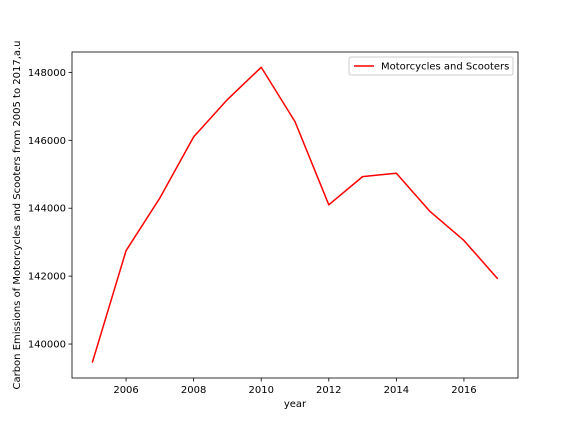 The height and width of the screenshot is (432, 576). Describe the element at coordinates (260, 390) in the screenshot. I see `x-tick-label: 2010` at that location.